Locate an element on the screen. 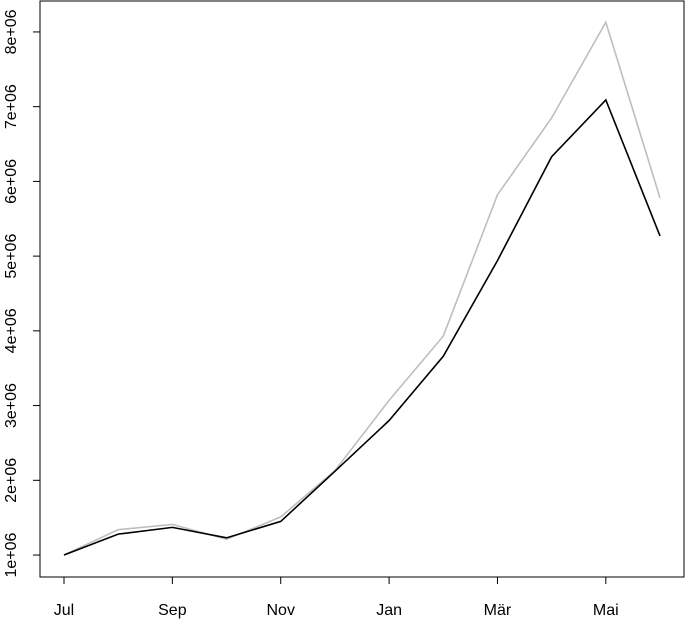  y-tick-label: 6e+06 is located at coordinates (11, 181).